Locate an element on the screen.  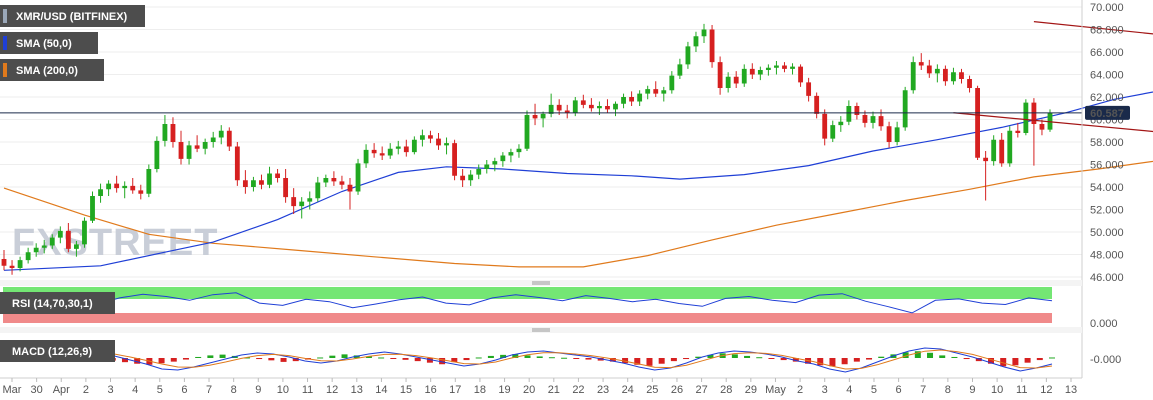
channel-upper-line is located at coordinates (1093, 28).